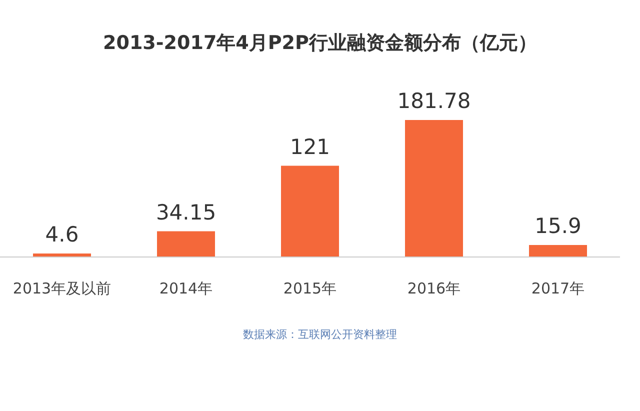 This screenshot has width=640, height=411. Describe the element at coordinates (310, 146) in the screenshot. I see `data-label: 121` at that location.